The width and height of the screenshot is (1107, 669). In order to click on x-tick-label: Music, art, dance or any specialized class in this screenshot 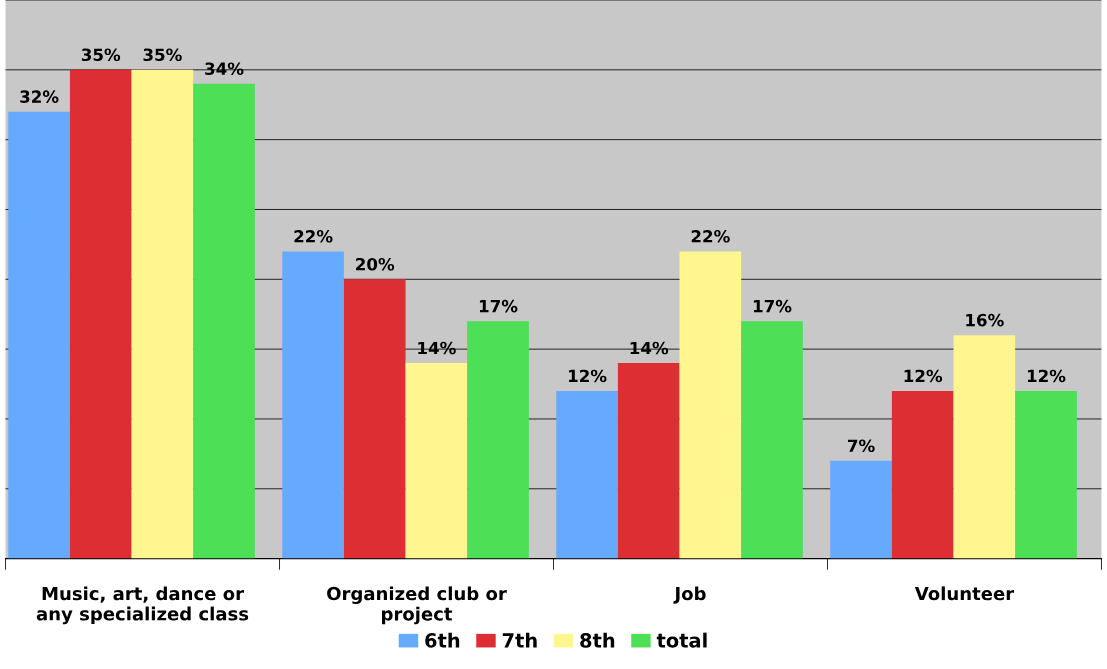, I will do `click(142, 605)`.